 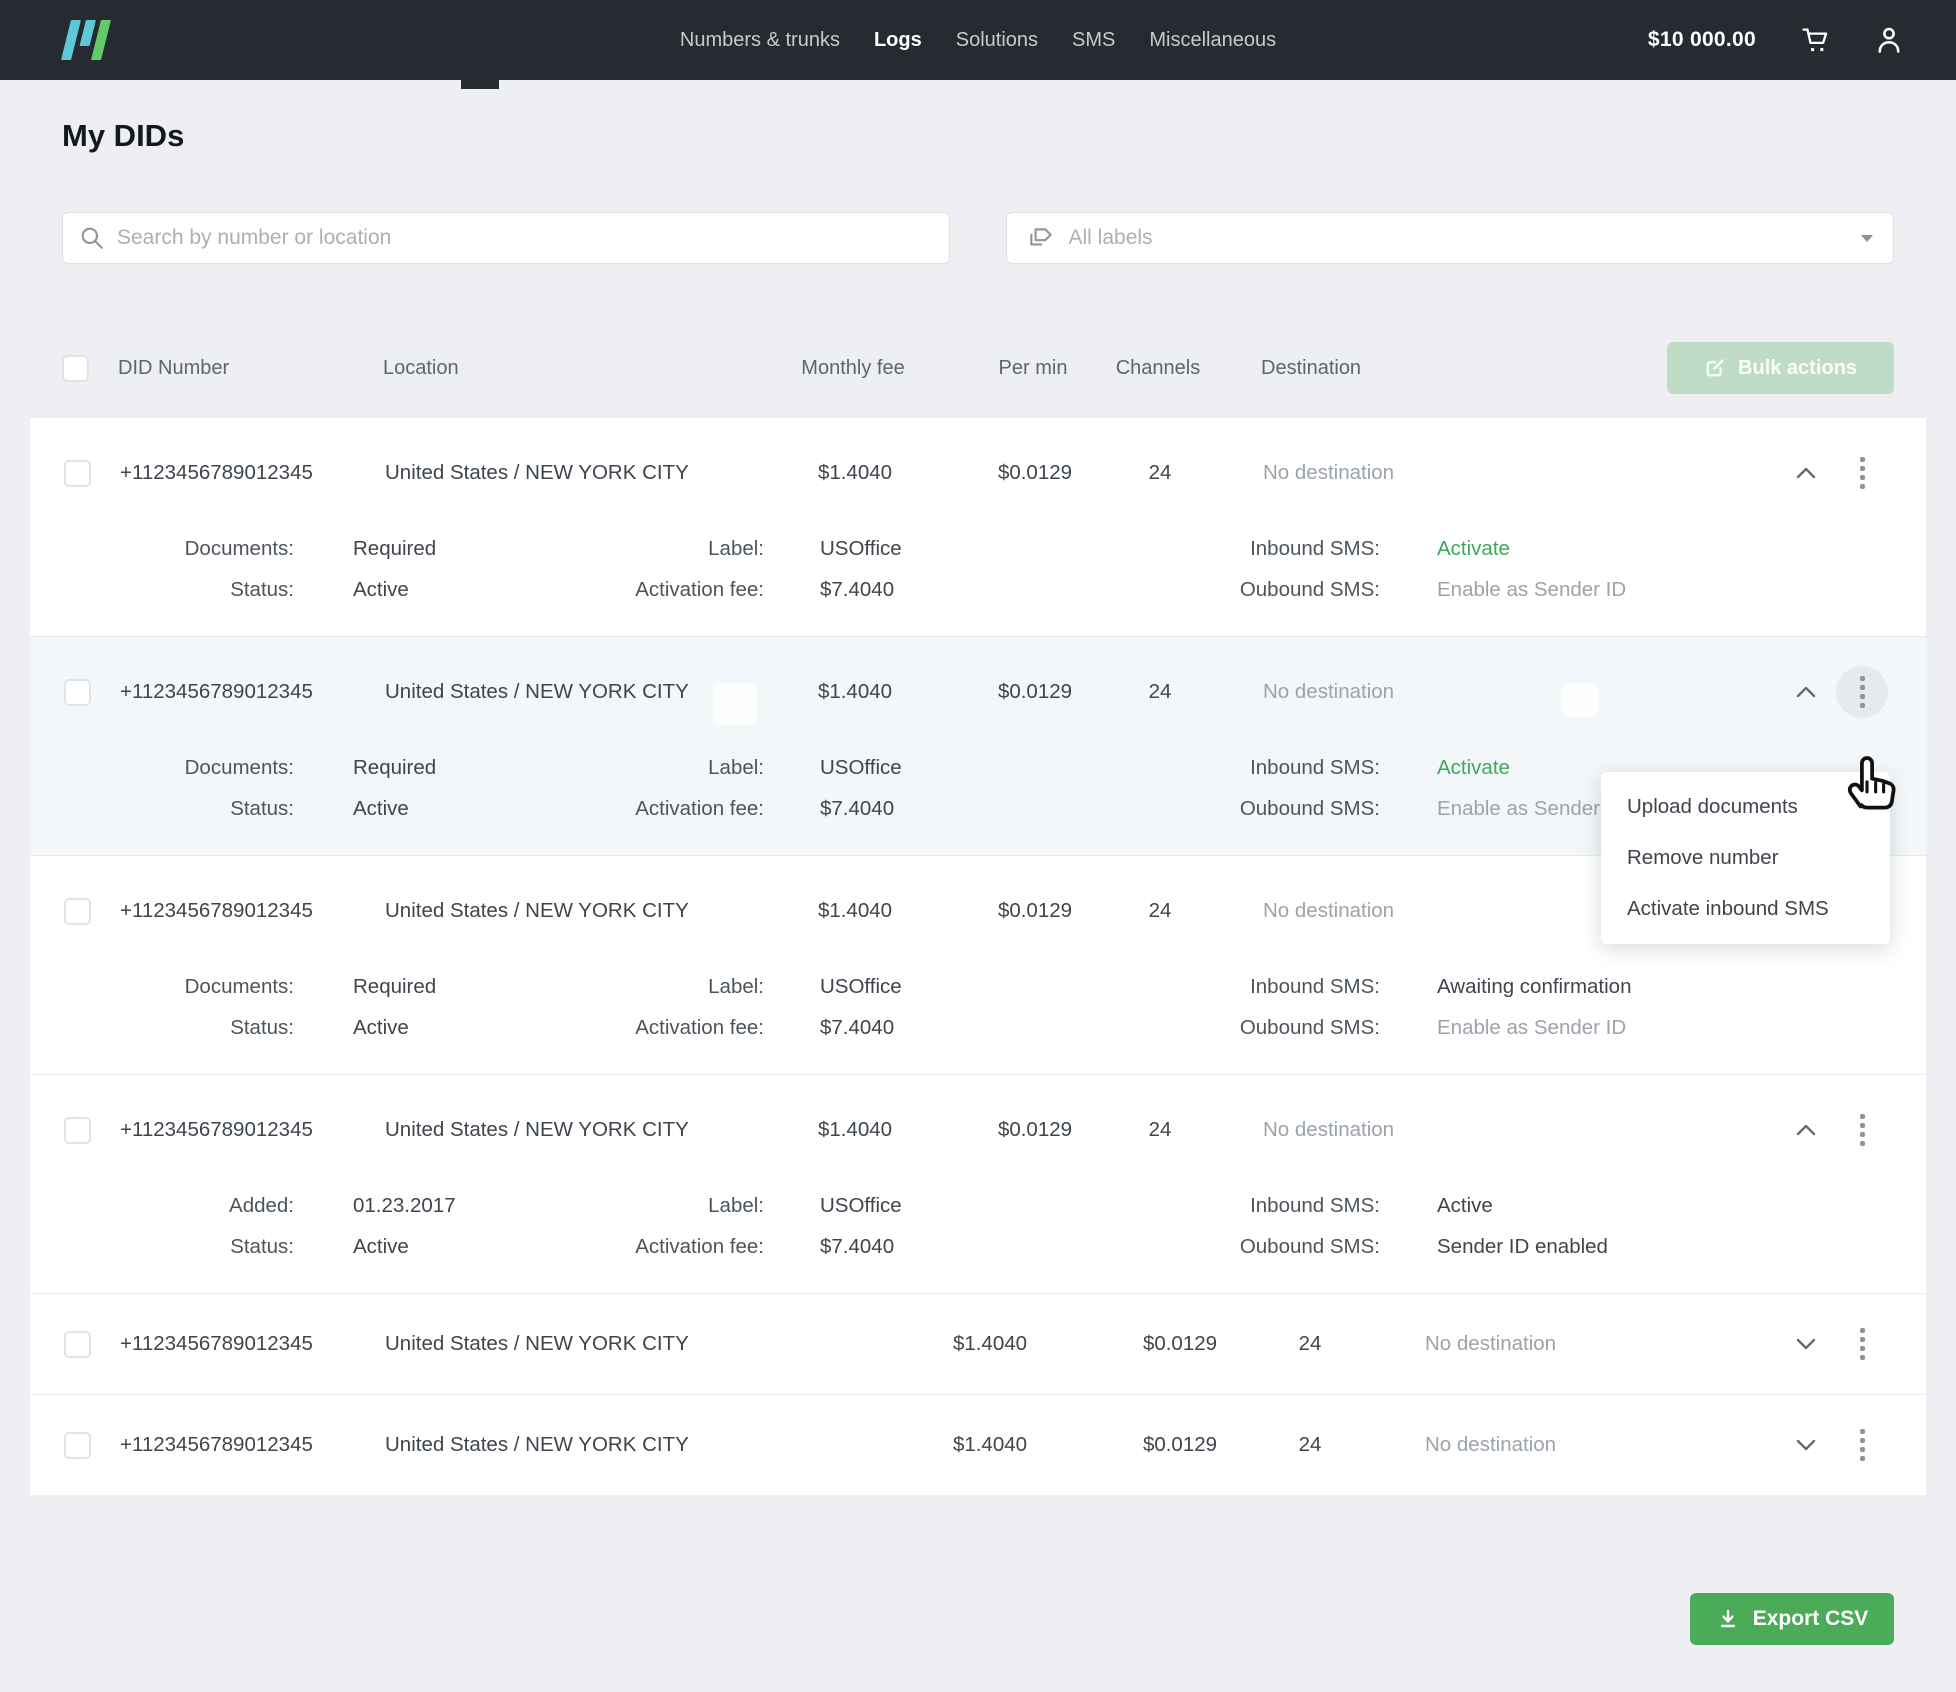 I want to click on chevron-up-icon, so click(x=1806, y=473).